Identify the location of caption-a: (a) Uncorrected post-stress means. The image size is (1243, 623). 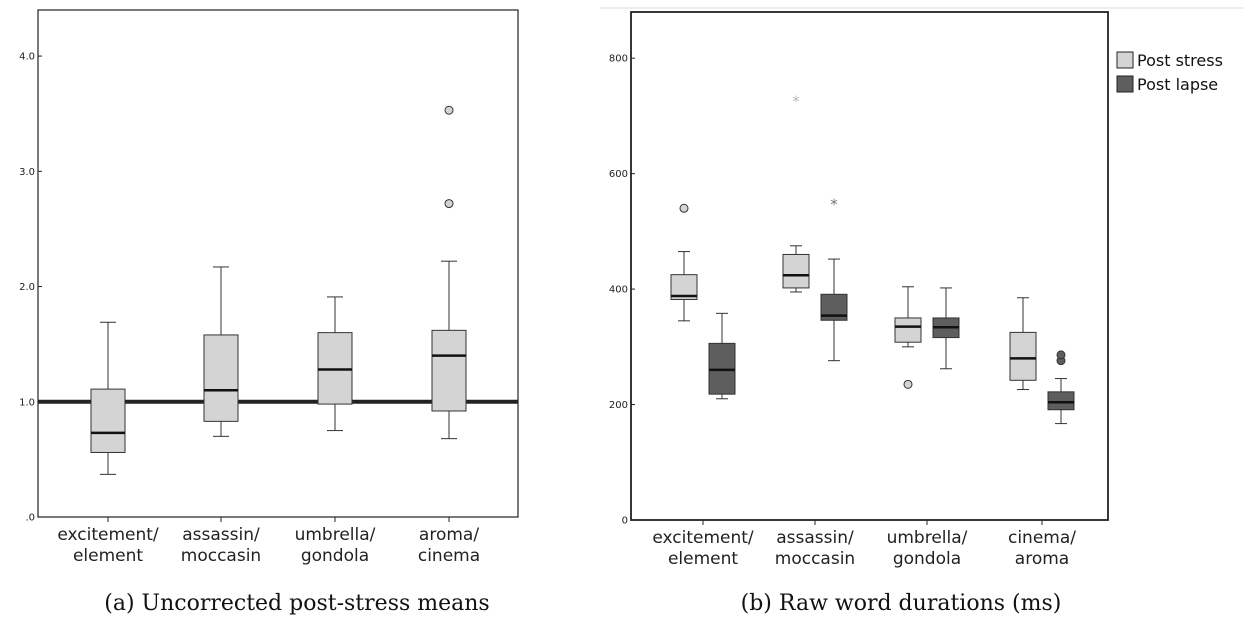
(296, 603).